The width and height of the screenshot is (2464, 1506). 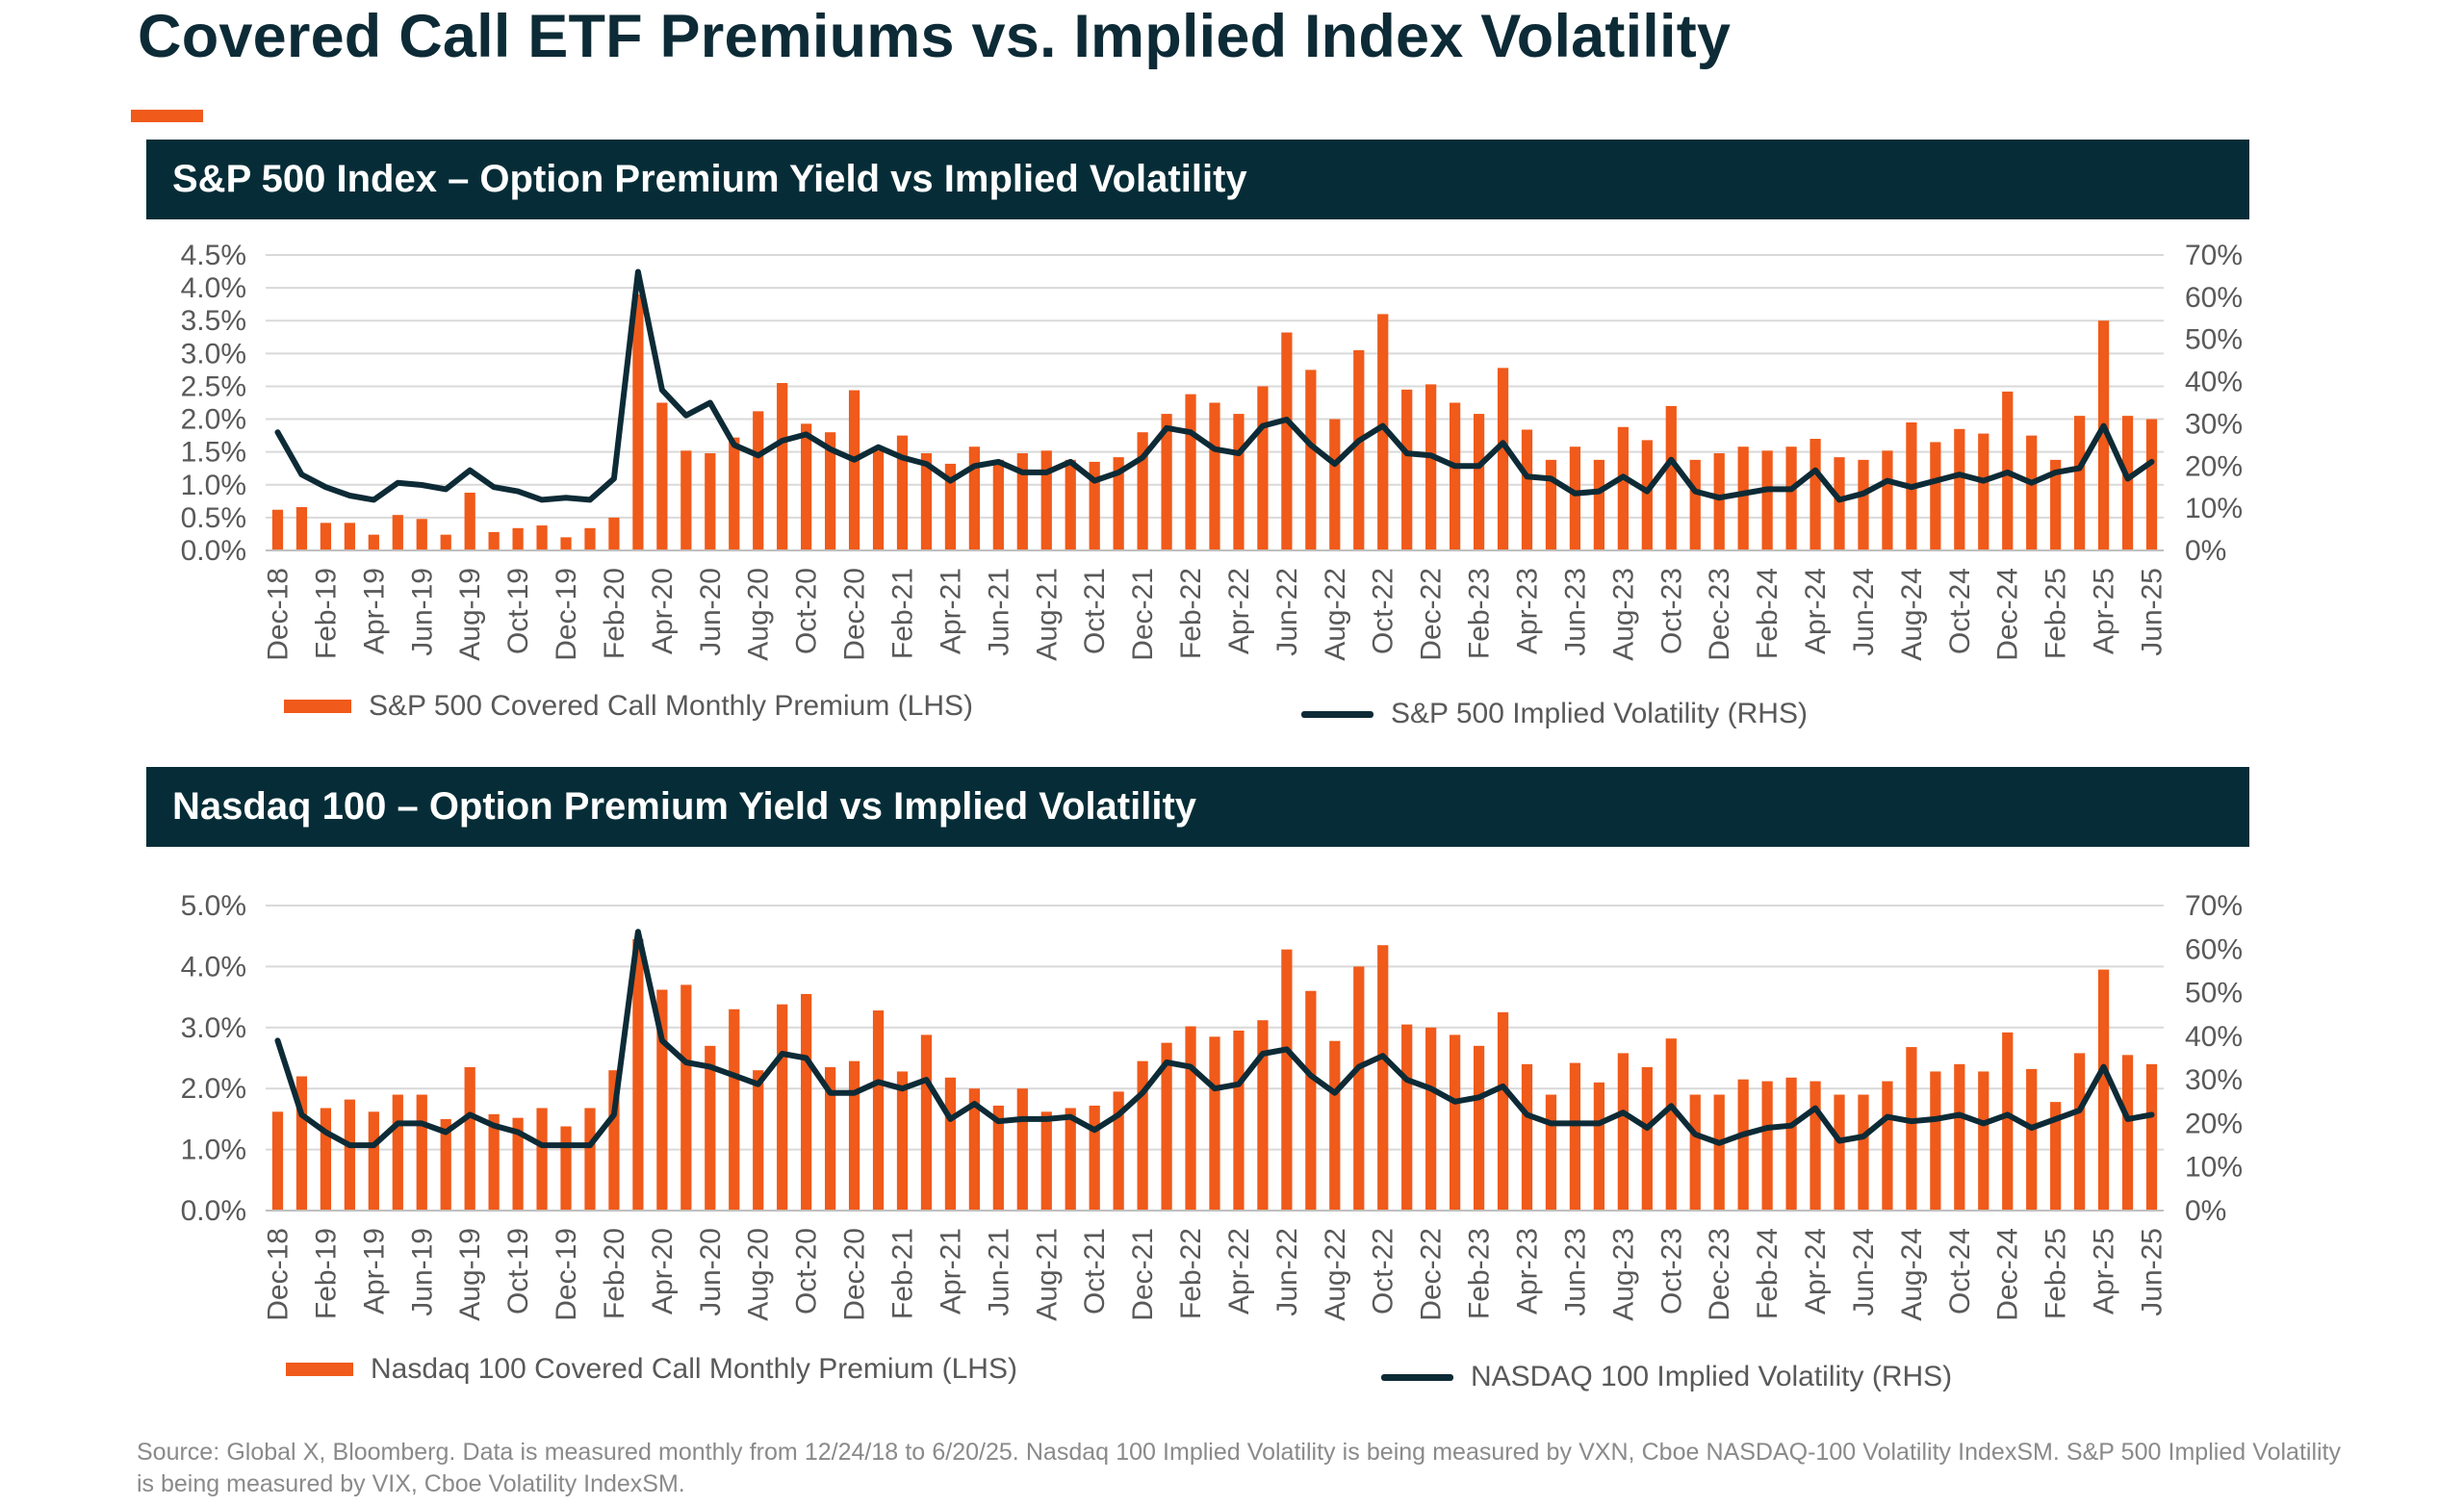 I want to click on y-right-tick-label: 10%, so click(x=2214, y=508).